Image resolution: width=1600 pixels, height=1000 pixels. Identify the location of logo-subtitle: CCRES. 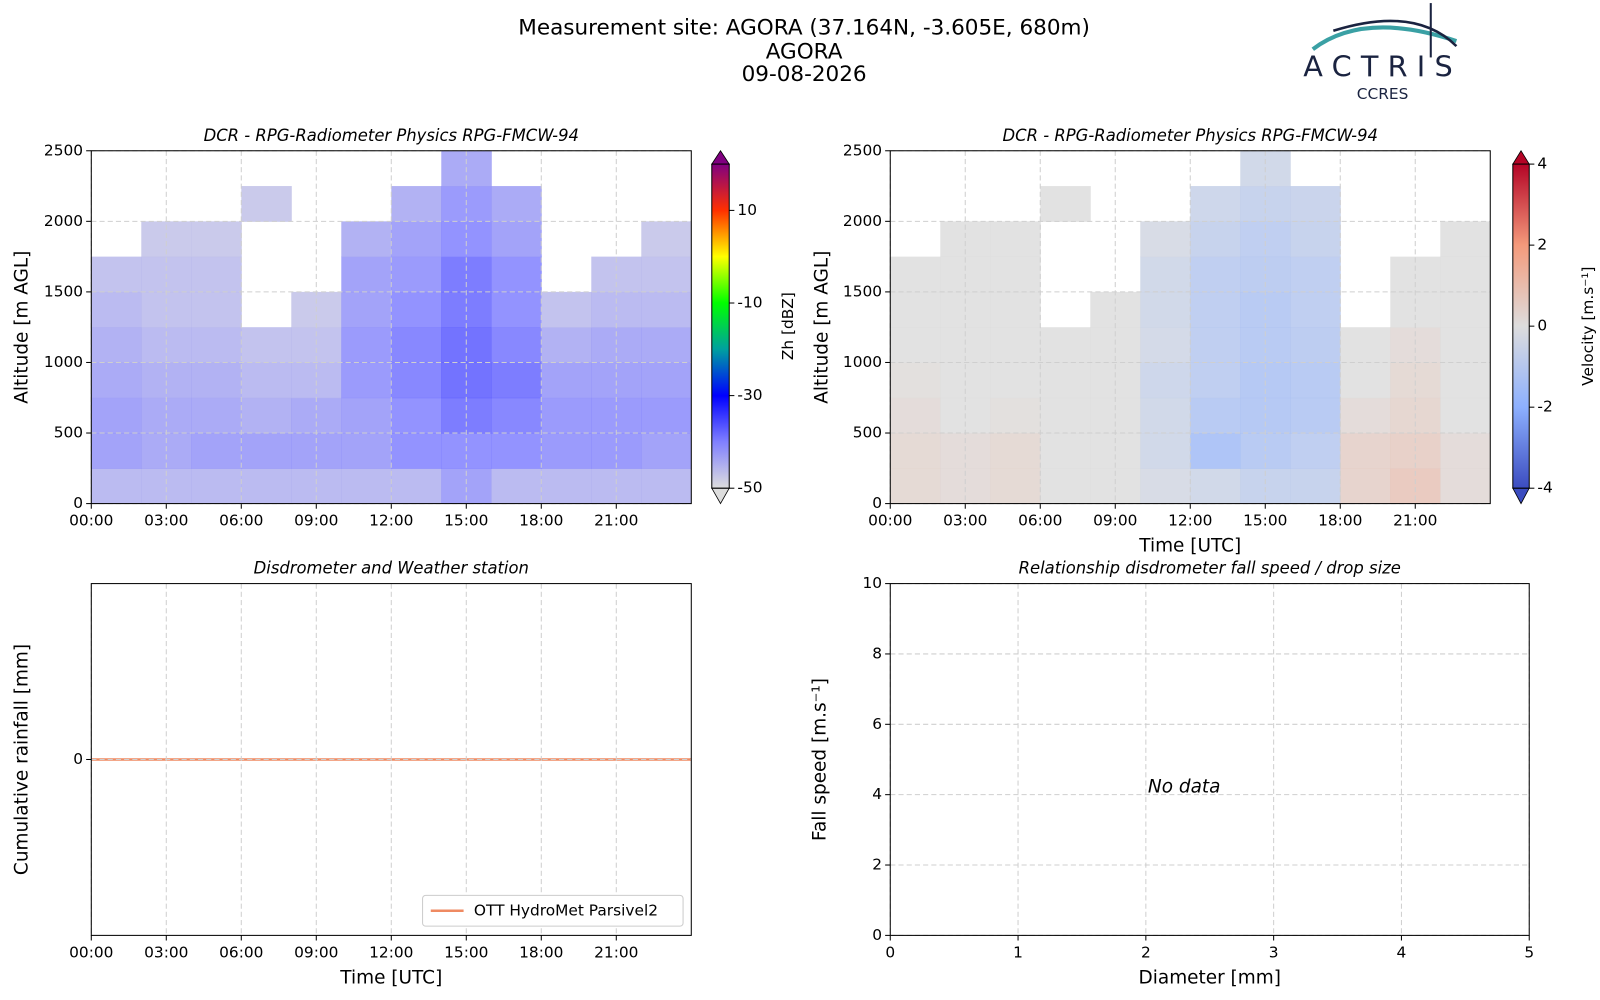
(1383, 94).